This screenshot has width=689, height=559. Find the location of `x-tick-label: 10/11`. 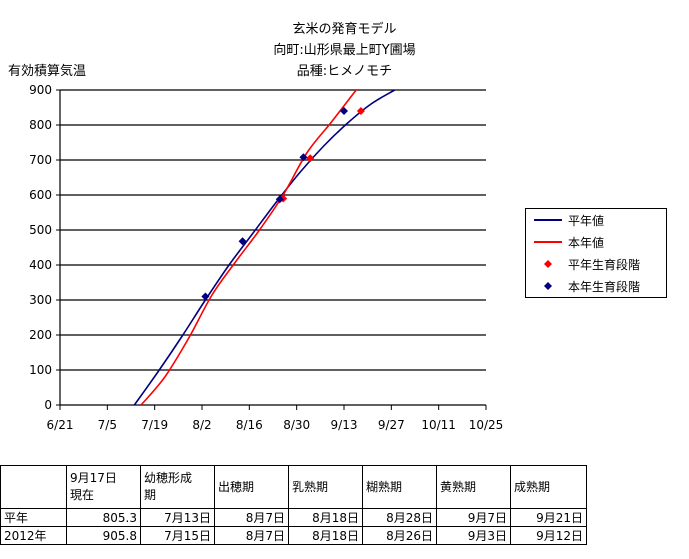

x-tick-label: 10/11 is located at coordinates (438, 425).